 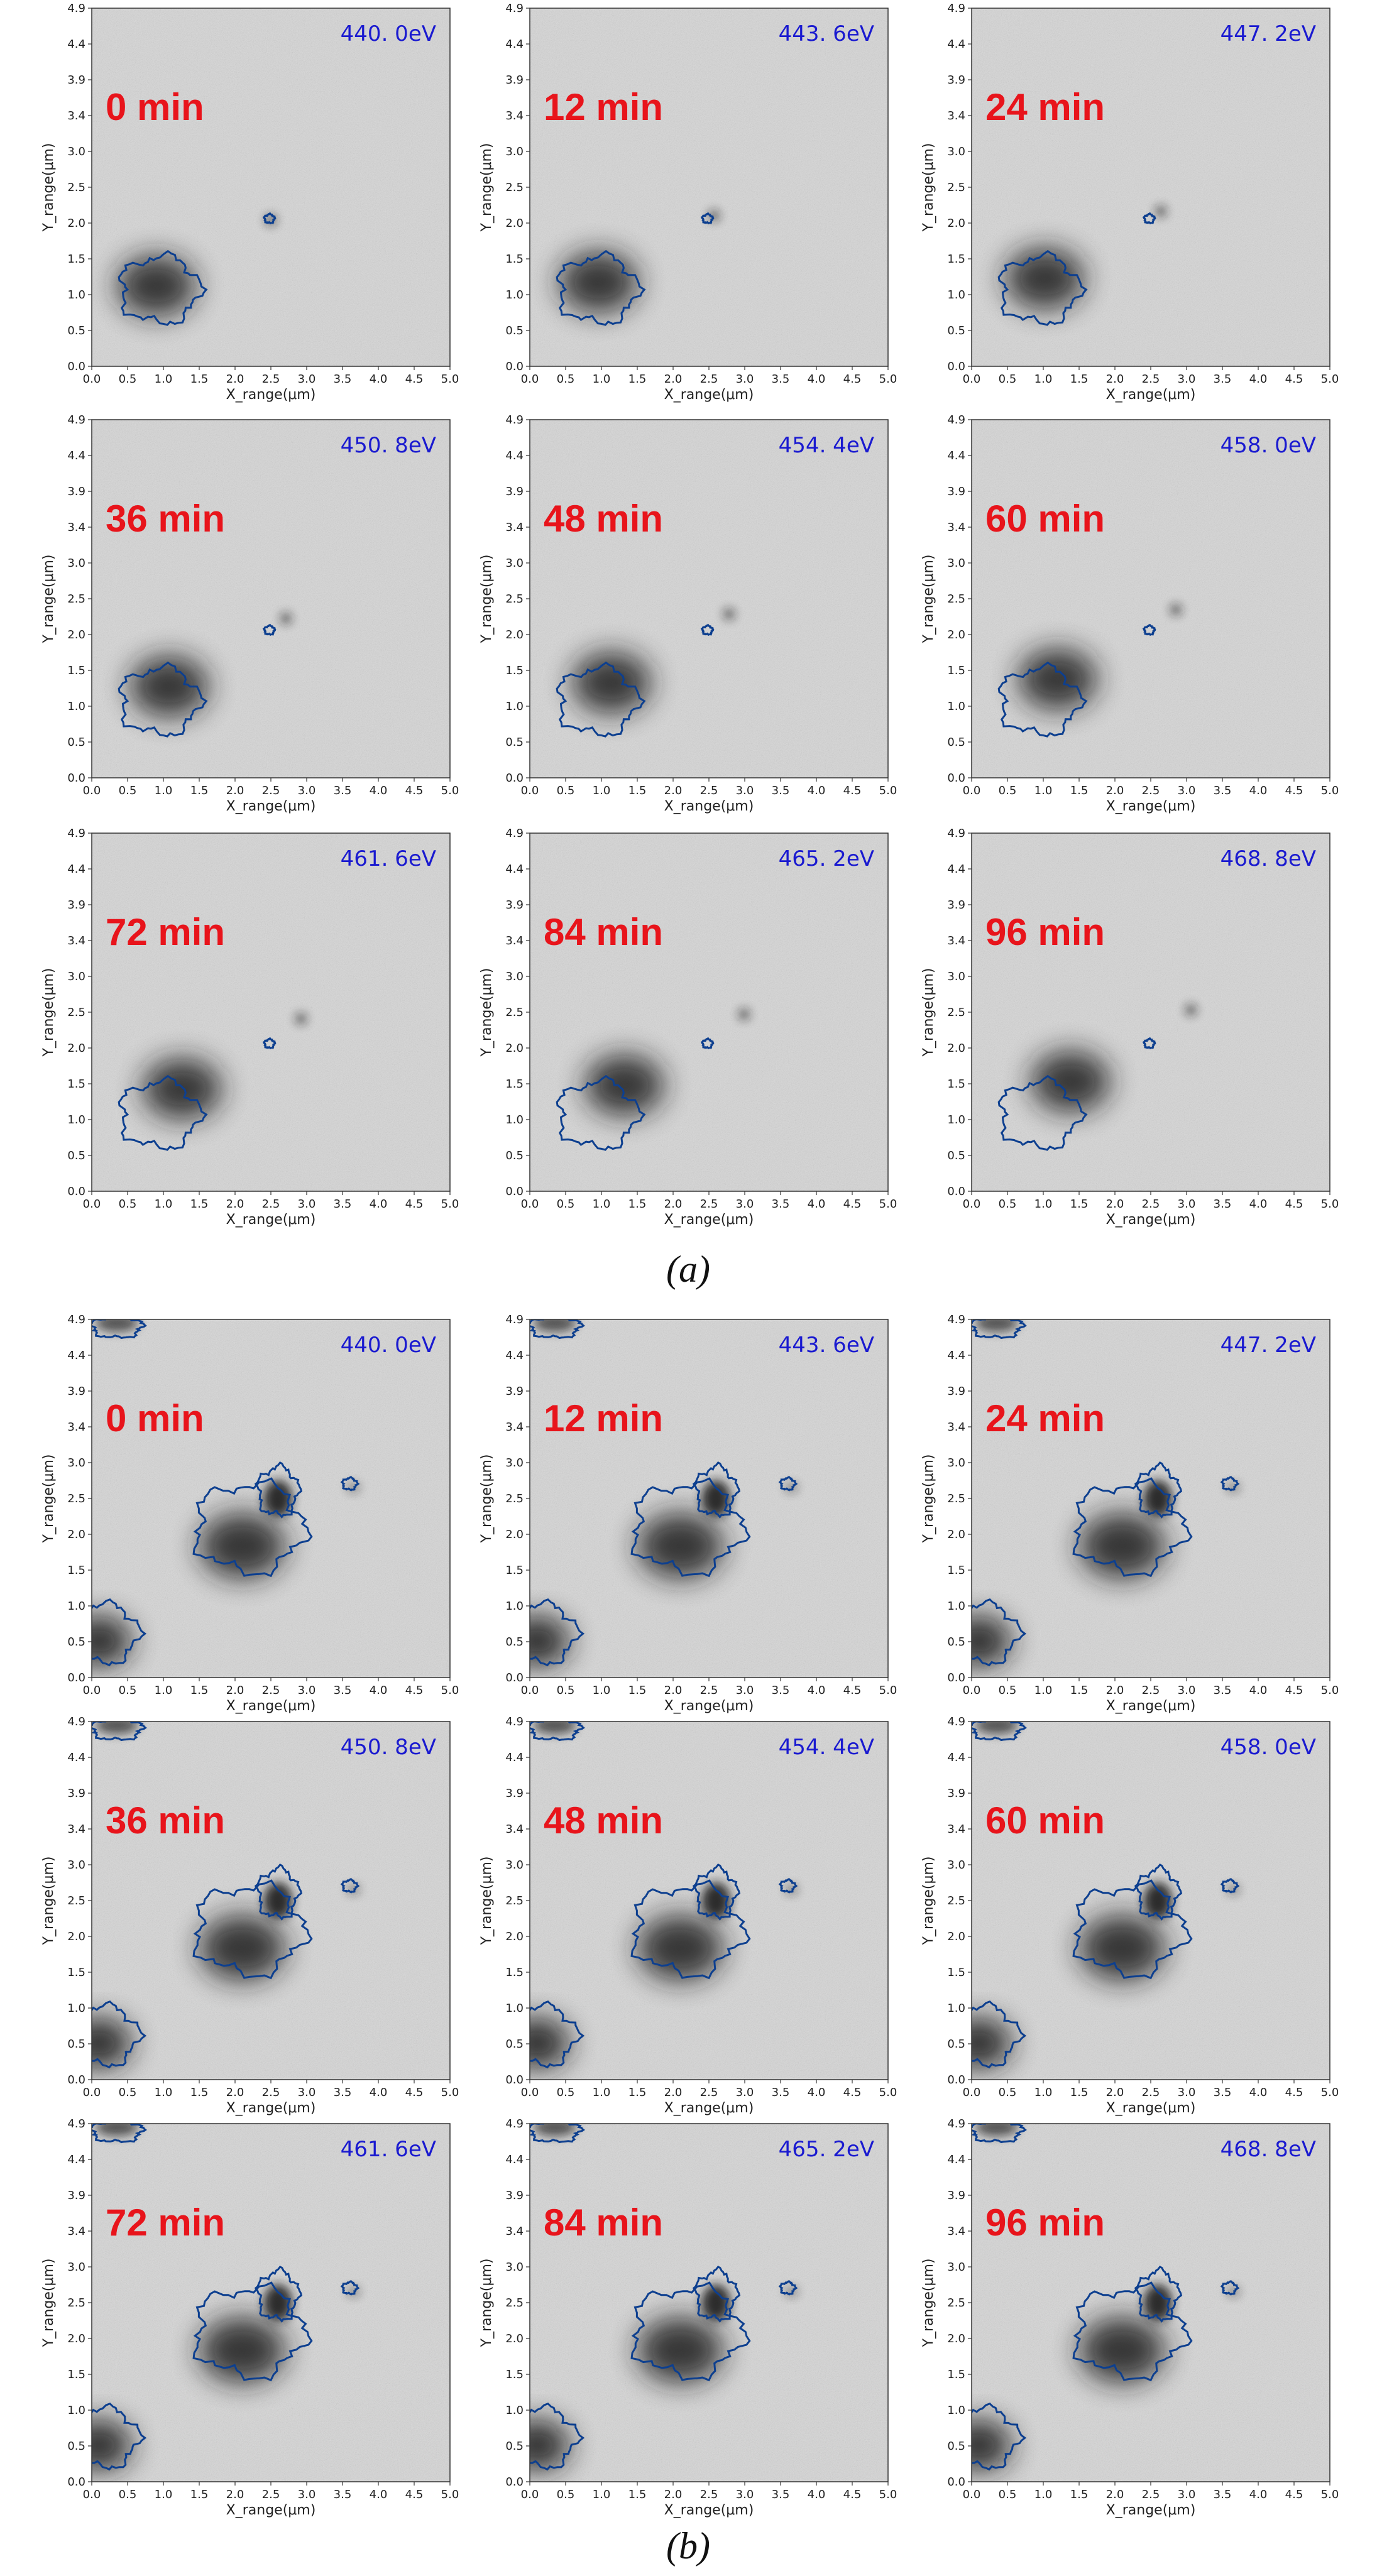 What do you see at coordinates (514, 670) in the screenshot?
I see `y-tick-label: 1.5` at bounding box center [514, 670].